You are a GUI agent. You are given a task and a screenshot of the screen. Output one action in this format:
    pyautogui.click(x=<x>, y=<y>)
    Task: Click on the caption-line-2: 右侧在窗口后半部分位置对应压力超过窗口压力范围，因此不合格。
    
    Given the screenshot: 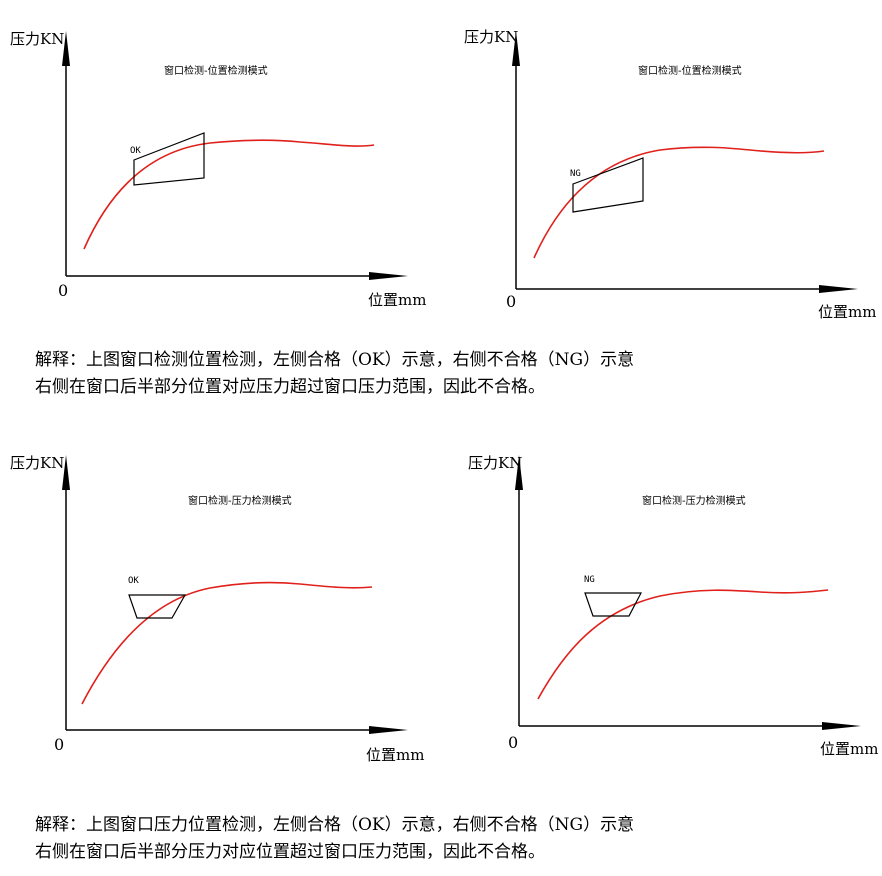 What is the action you would take?
    pyautogui.click(x=290, y=387)
    